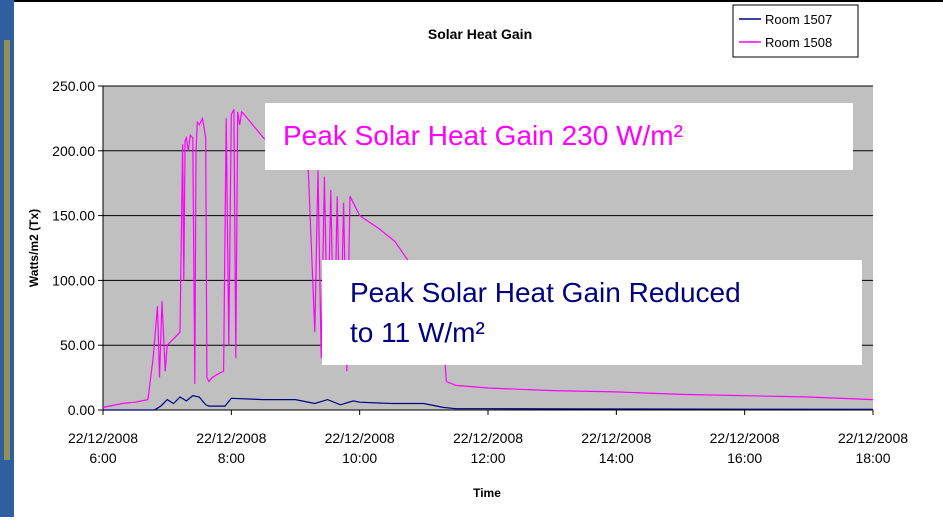  I want to click on x-tick-label: 22/12/2008 12:00, so click(488, 448).